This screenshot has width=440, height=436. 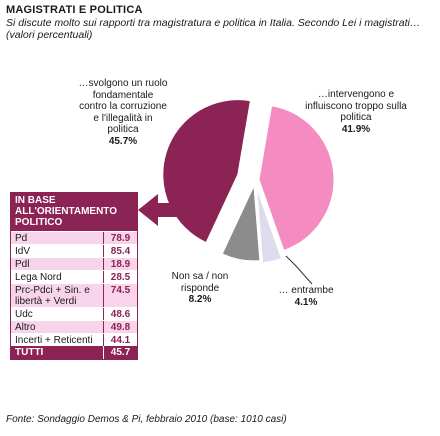 I want to click on table-row-label: Lega Nord, so click(x=57, y=277).